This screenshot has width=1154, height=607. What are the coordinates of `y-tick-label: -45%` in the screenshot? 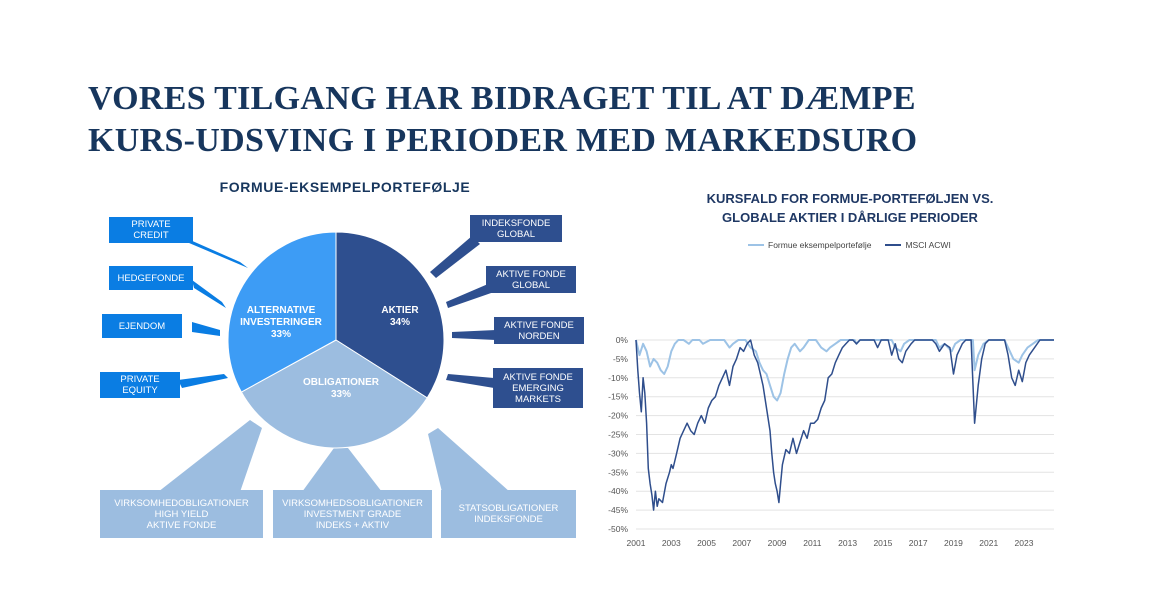 It's located at (618, 510).